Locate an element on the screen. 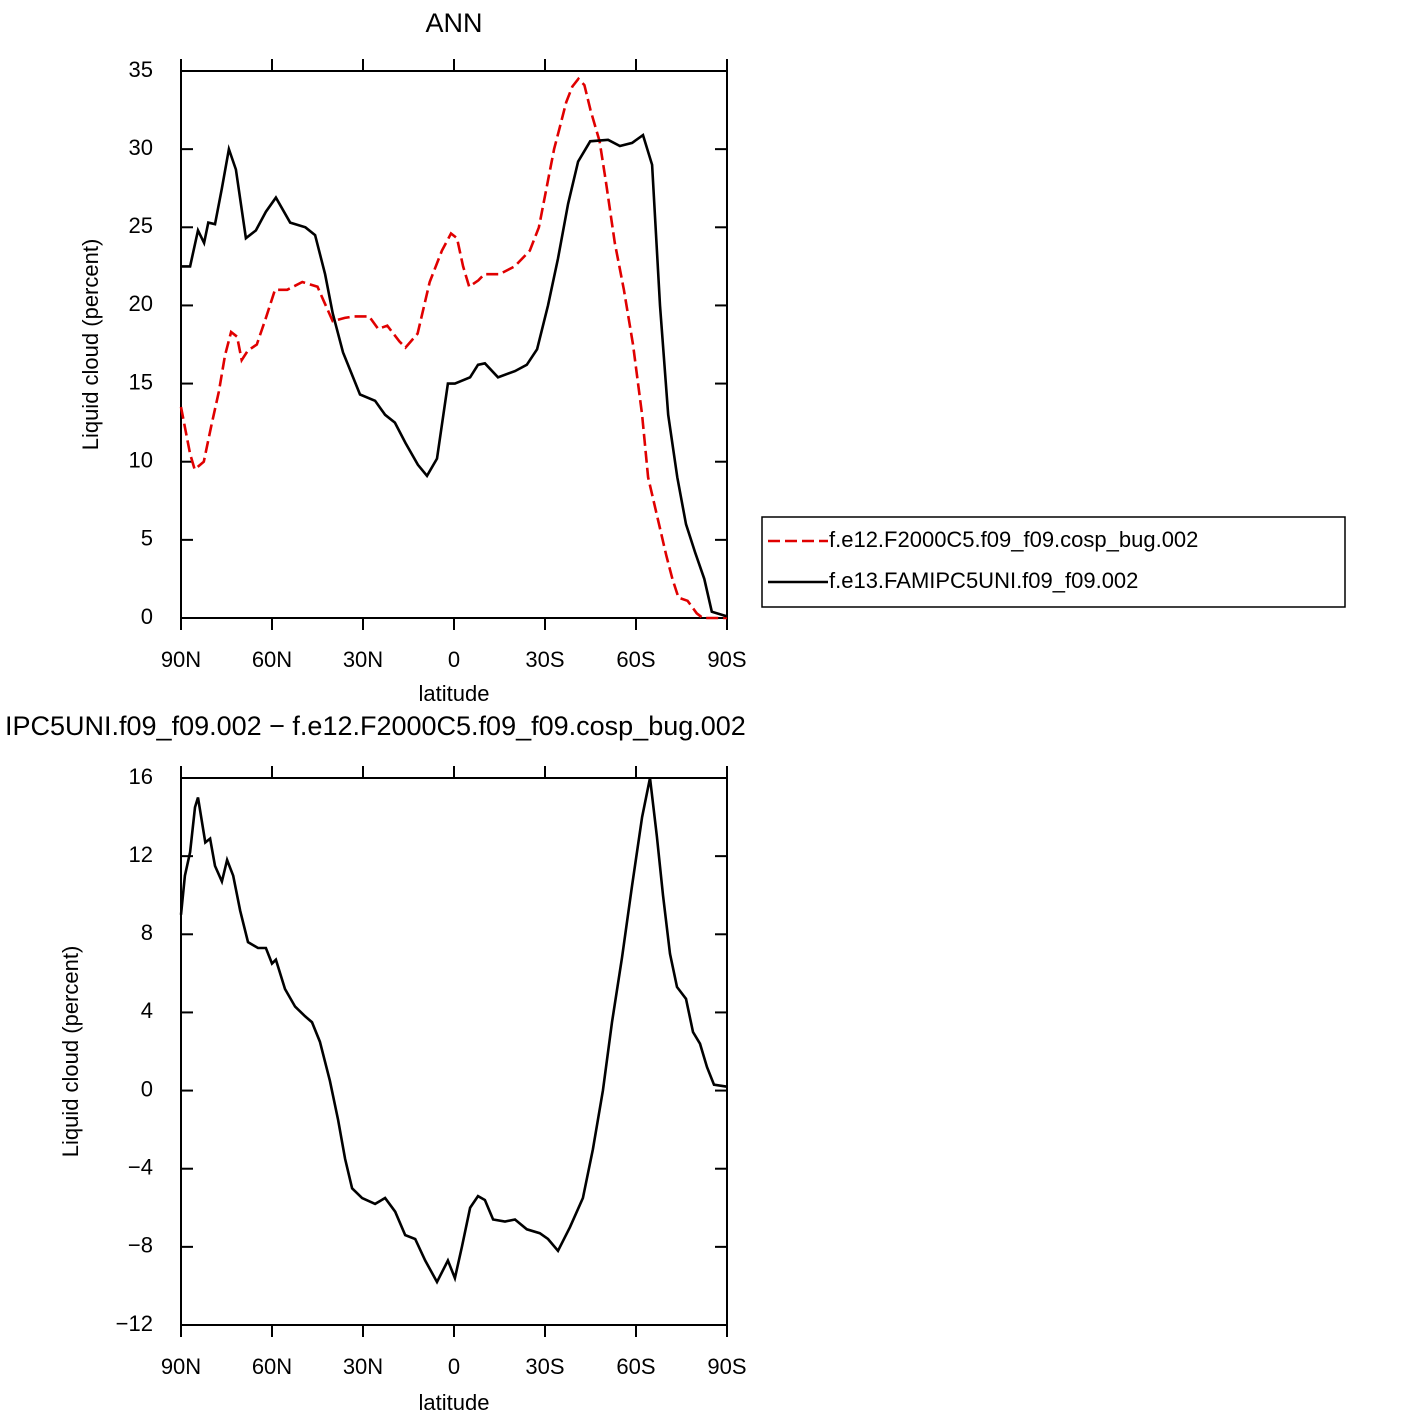  y-tick-label: 4 is located at coordinates (147, 1010).